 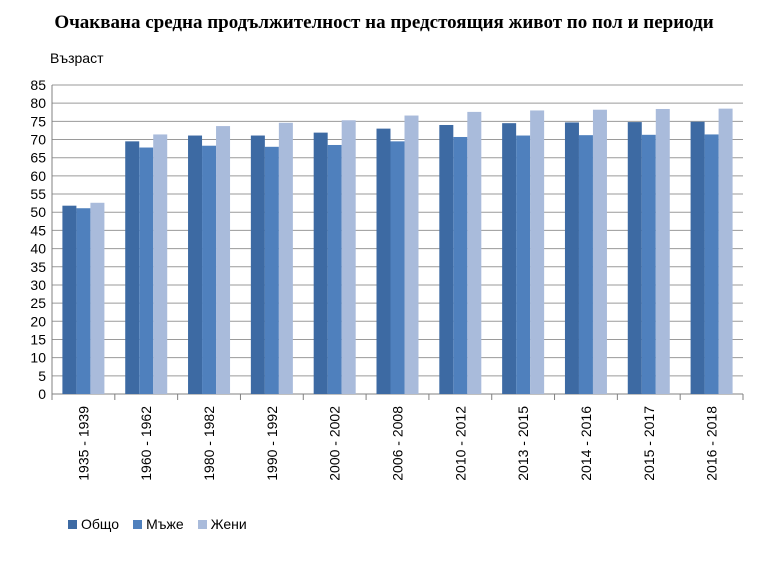 I want to click on x-tick-label: 2000 - 2002, so click(x=335, y=443).